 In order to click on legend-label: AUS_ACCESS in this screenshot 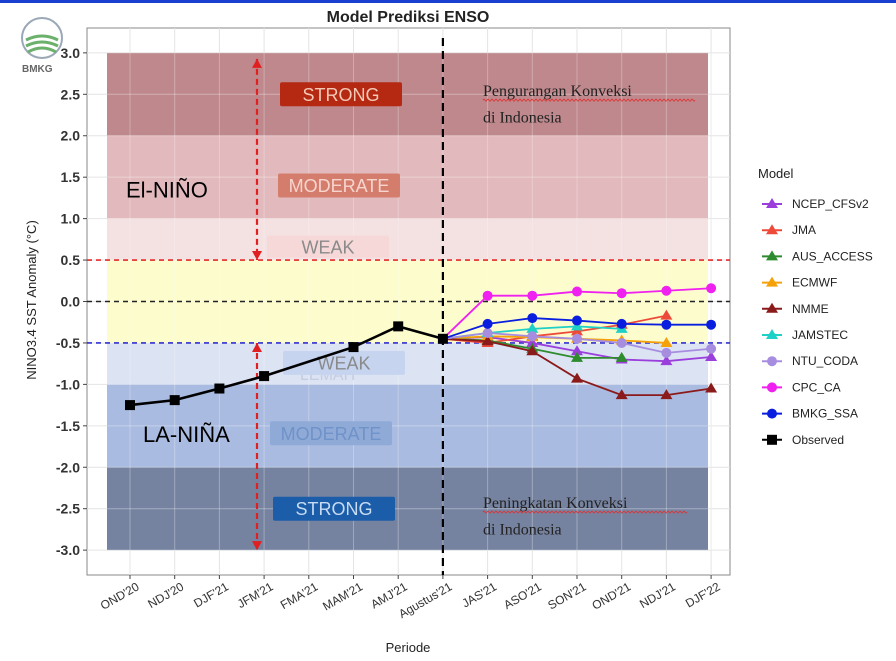, I will do `click(832, 256)`.